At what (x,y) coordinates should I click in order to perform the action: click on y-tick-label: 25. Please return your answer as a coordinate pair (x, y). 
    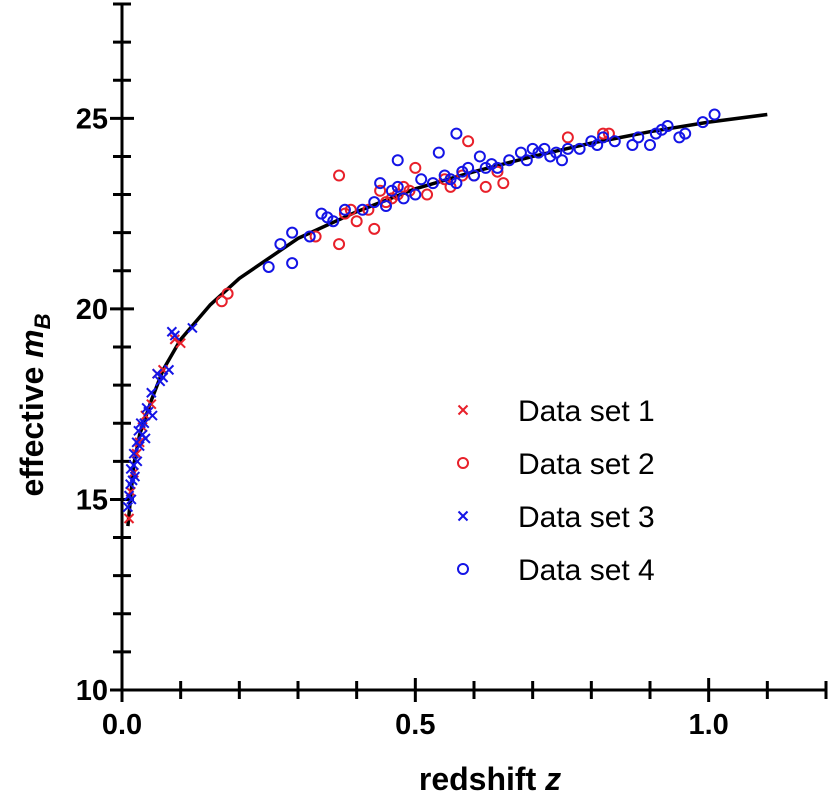
    Looking at the image, I should click on (92, 119).